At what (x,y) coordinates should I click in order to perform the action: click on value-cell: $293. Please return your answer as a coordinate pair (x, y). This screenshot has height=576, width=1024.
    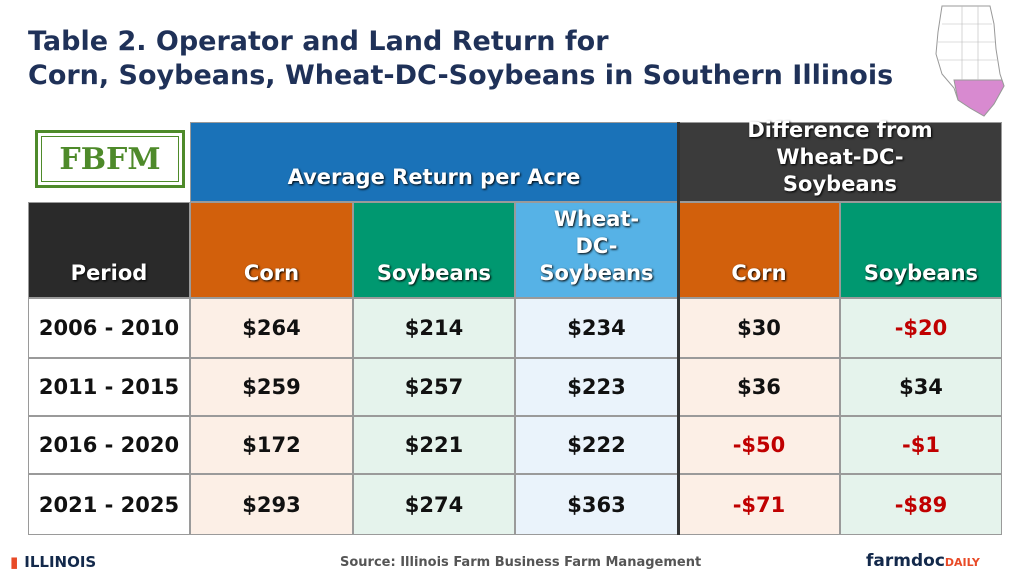
    Looking at the image, I should click on (271, 504).